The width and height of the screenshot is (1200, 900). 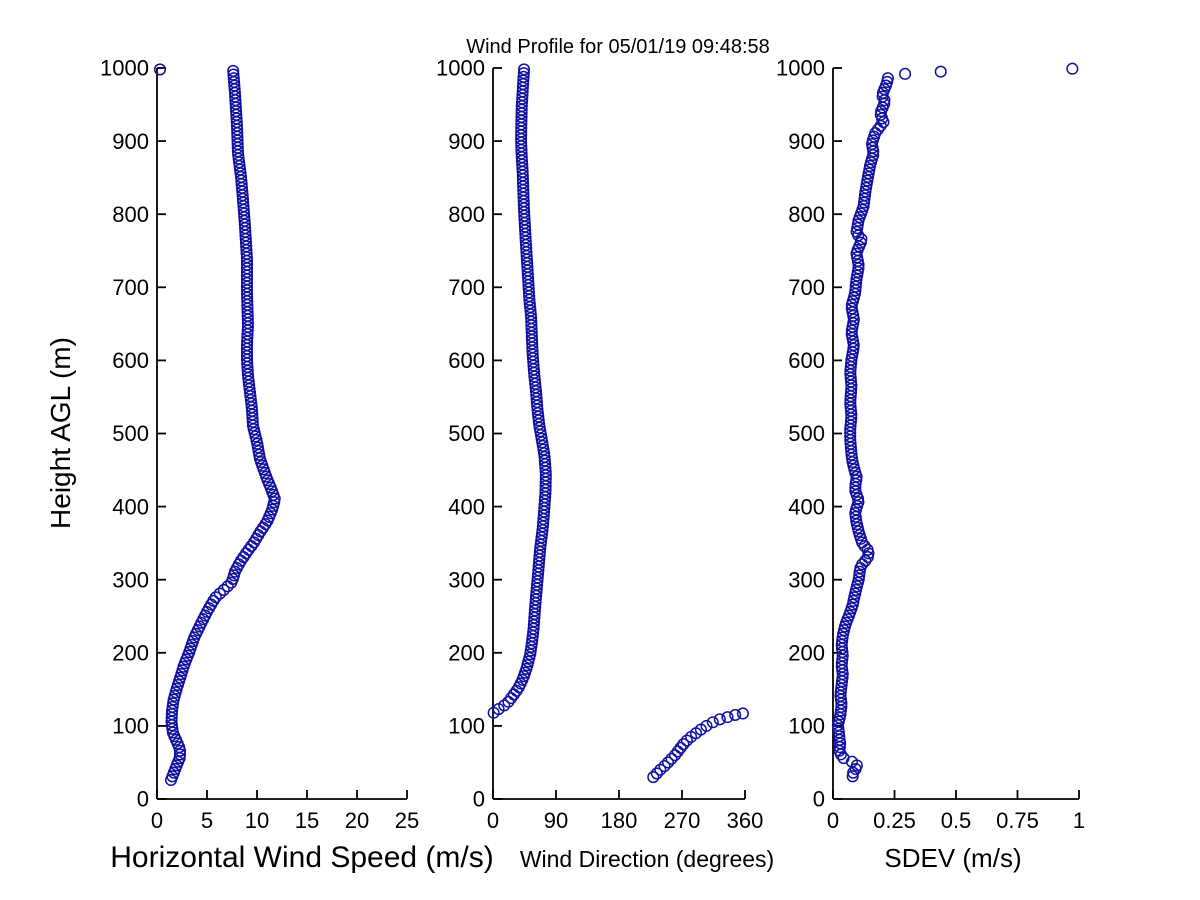 What do you see at coordinates (301, 857) in the screenshot?
I see `x-axis-label-wind-speed: Horizontal Wind Speed (m/s)` at bounding box center [301, 857].